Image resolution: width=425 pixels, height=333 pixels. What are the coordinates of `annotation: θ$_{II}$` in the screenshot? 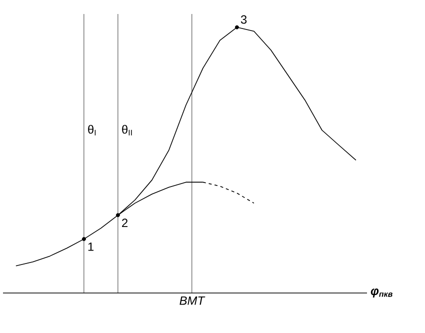 It's located at (127, 130).